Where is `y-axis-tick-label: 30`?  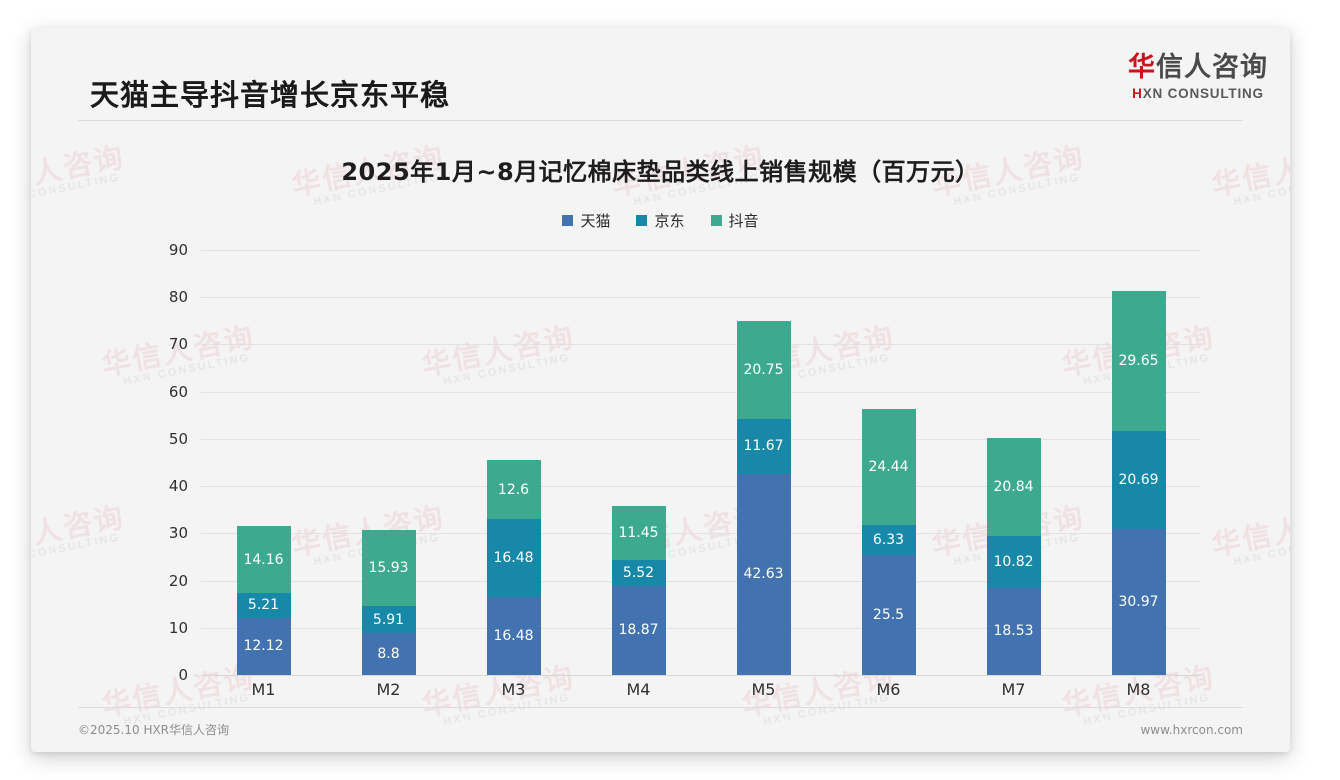 y-axis-tick-label: 30 is located at coordinates (178, 533).